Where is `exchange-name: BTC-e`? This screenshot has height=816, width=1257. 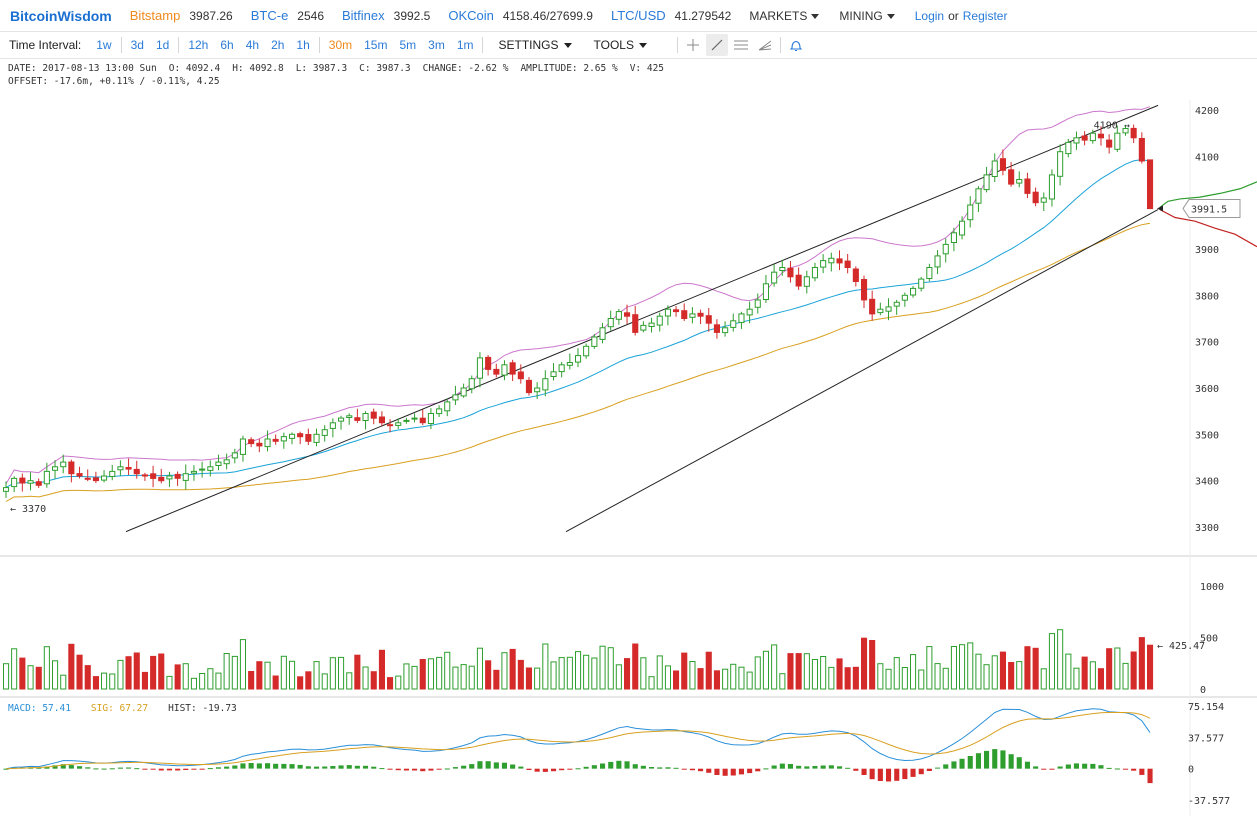 exchange-name: BTC-e is located at coordinates (269, 15).